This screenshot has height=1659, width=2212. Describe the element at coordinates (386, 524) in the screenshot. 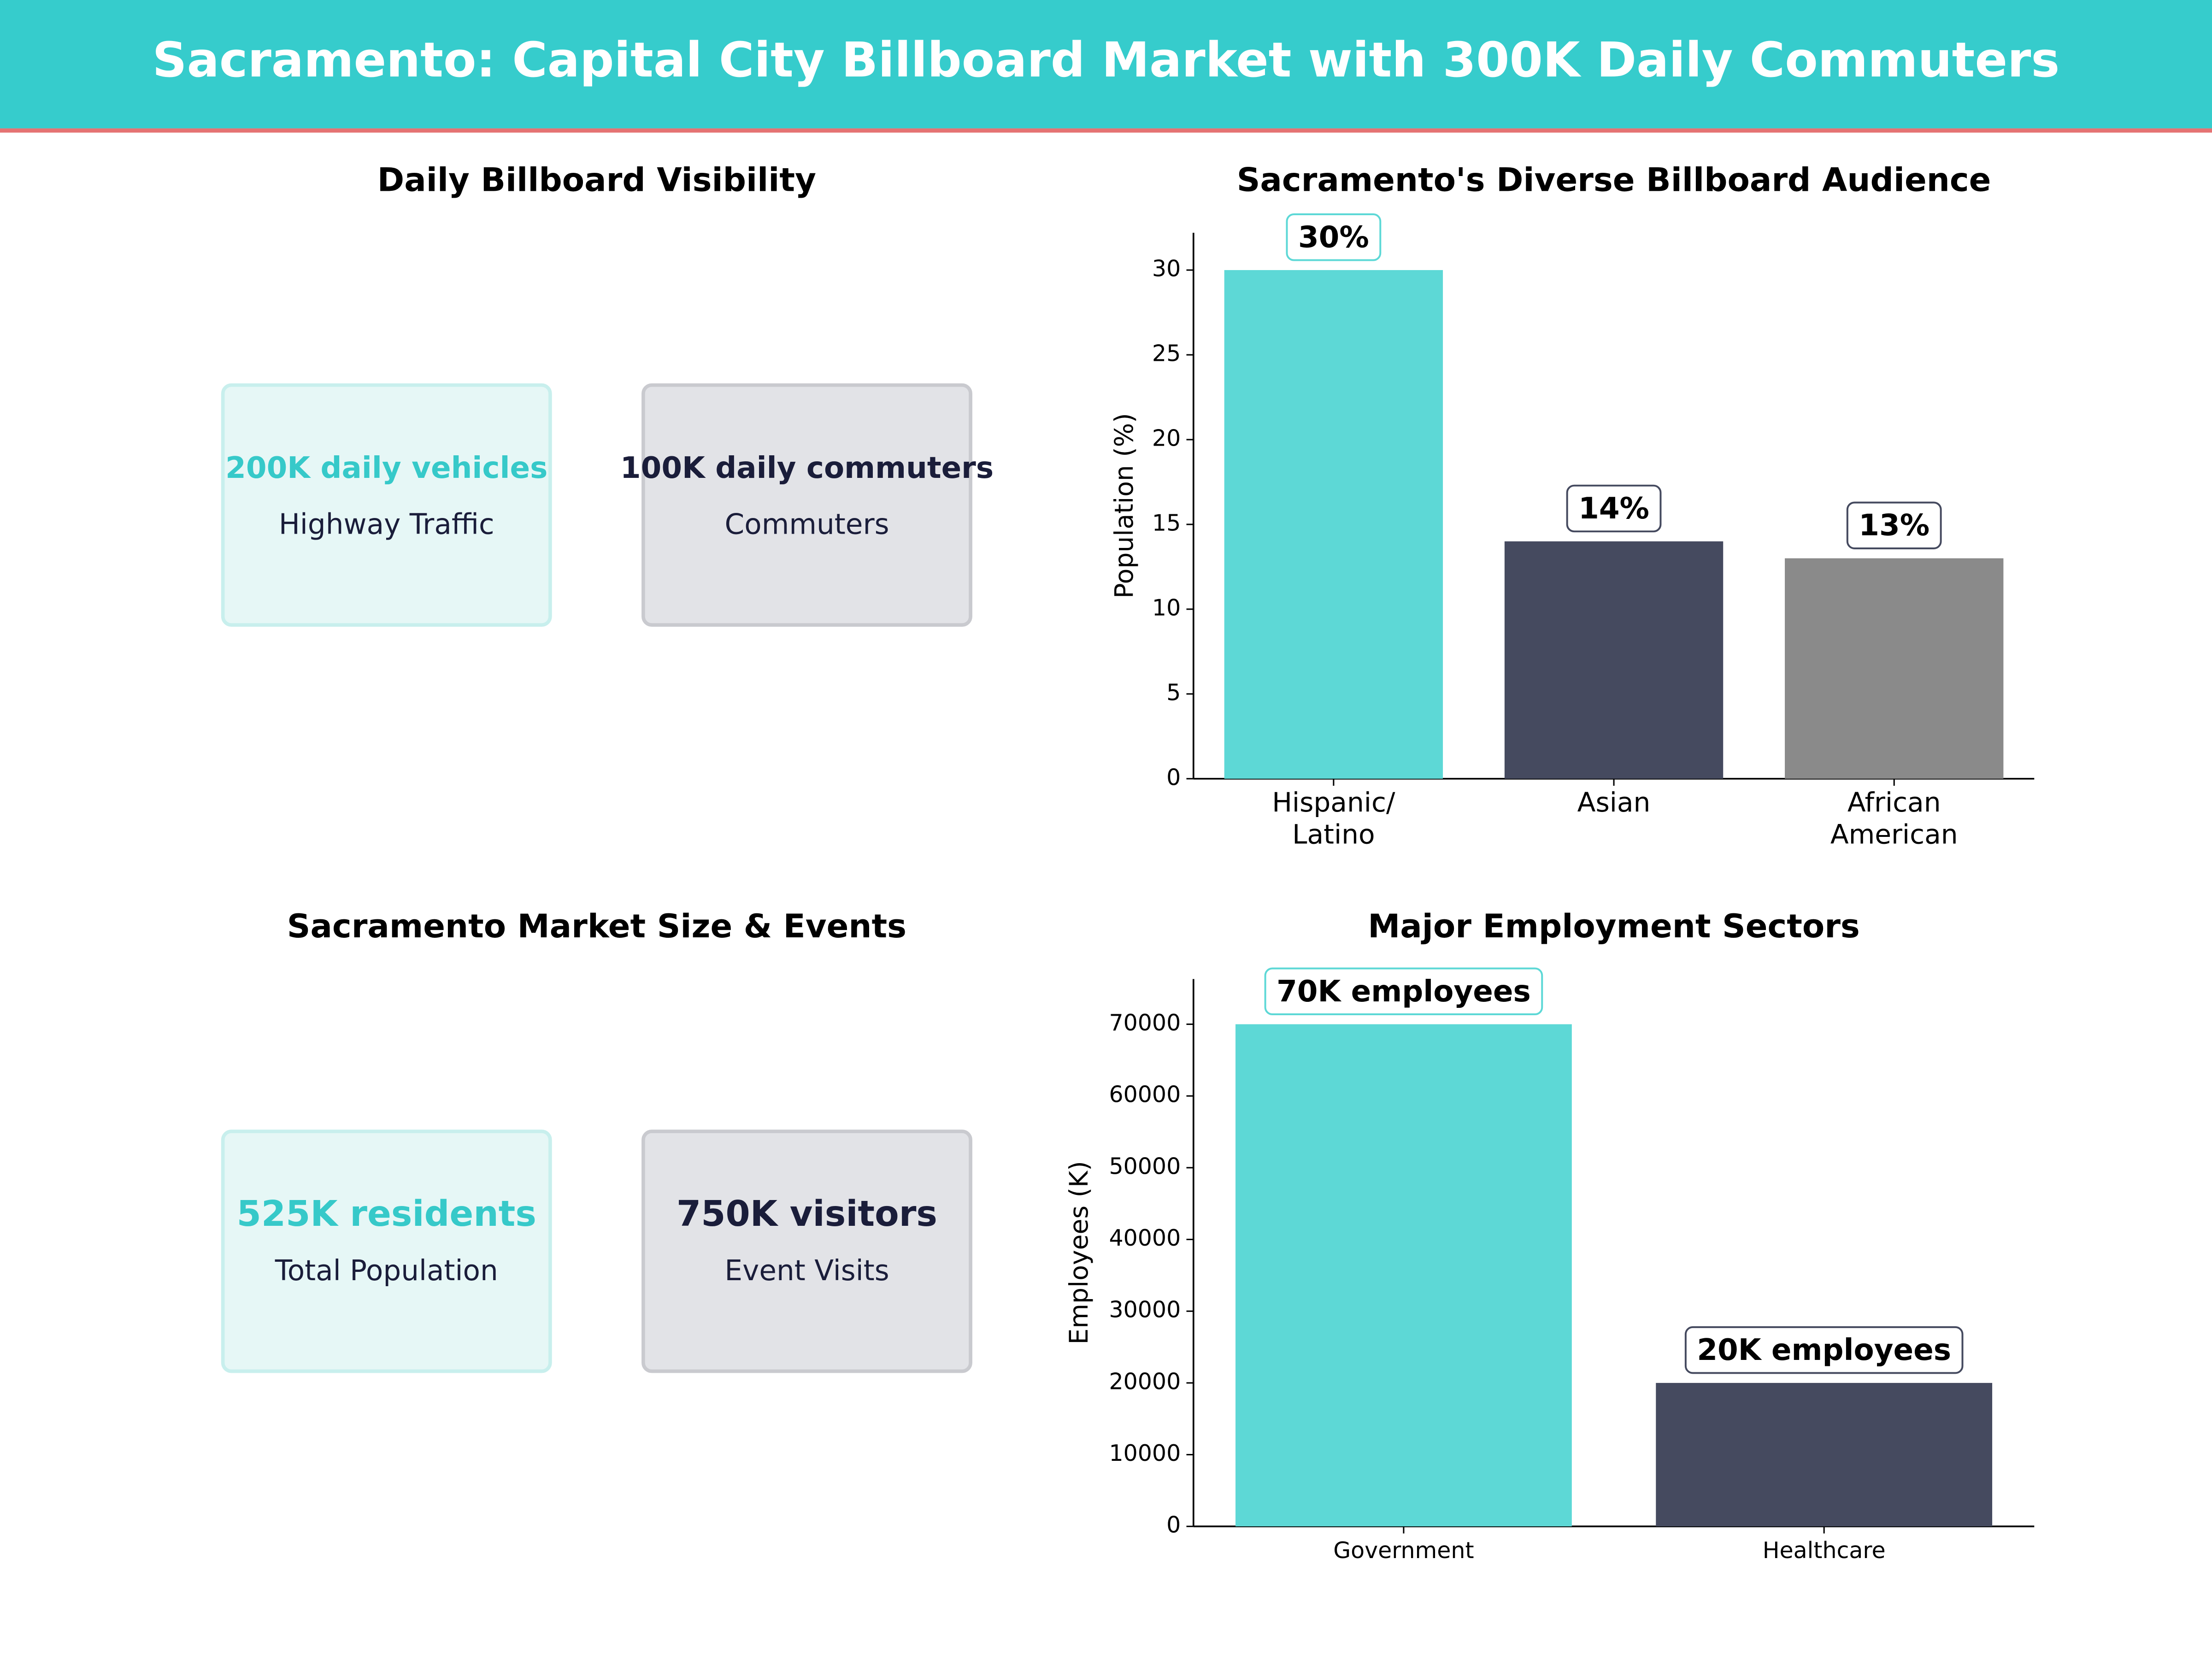

I see `kpi-label: Highway Traffic` at that location.